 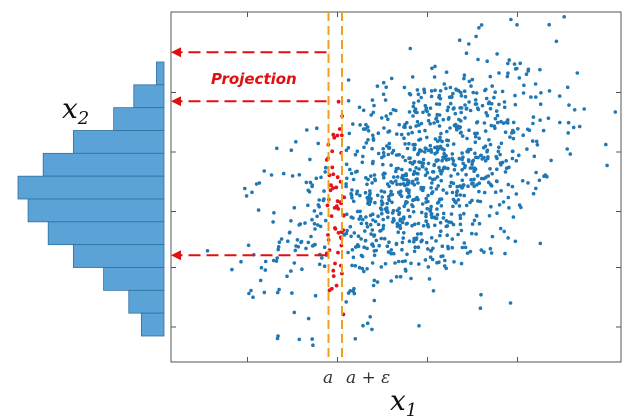 I want to click on histogram-bar, so click(x=96, y=210).